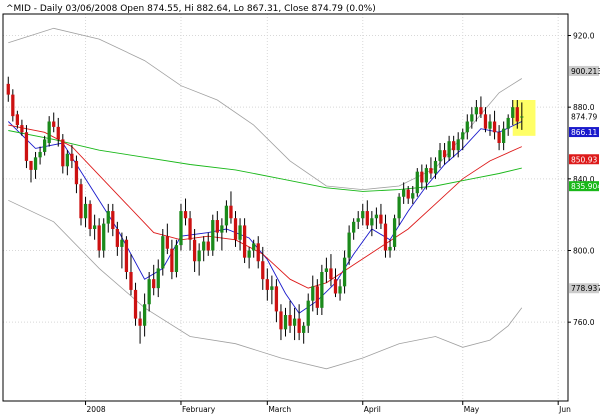 This screenshot has width=600, height=416. Describe the element at coordinates (584, 251) in the screenshot. I see `y-tick-label: 800.0` at that location.